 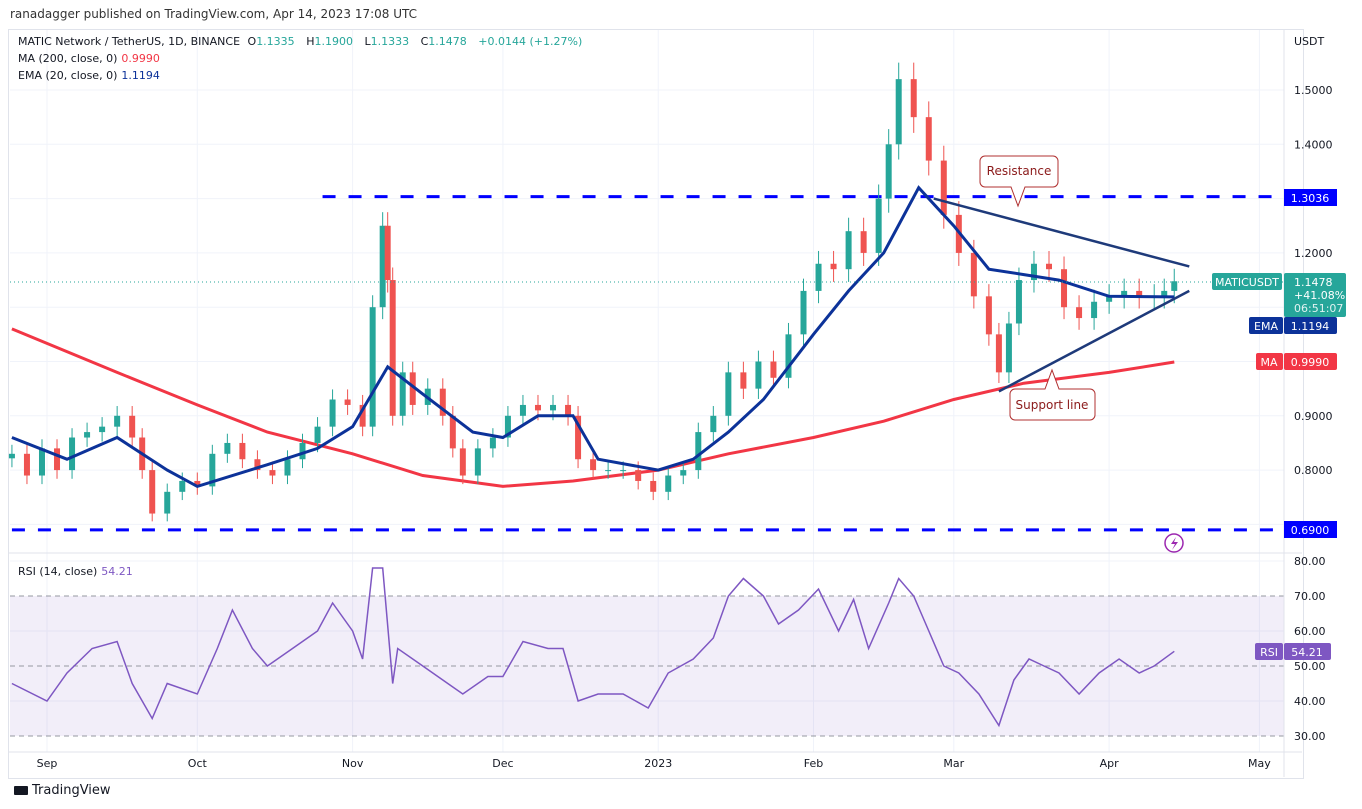 I want to click on rsi-tick: 40.00, so click(x=1310, y=701).